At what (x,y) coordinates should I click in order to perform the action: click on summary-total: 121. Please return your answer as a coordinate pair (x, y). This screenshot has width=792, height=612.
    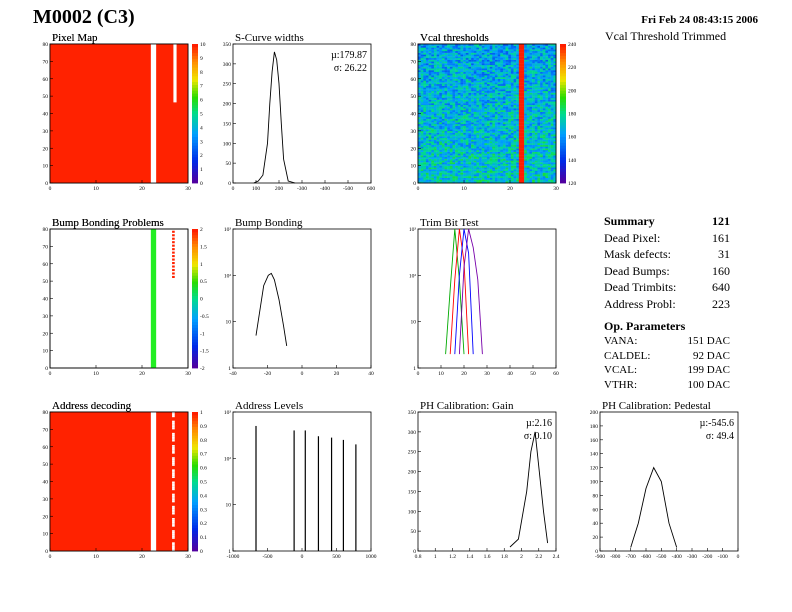
    Looking at the image, I should click on (721, 221).